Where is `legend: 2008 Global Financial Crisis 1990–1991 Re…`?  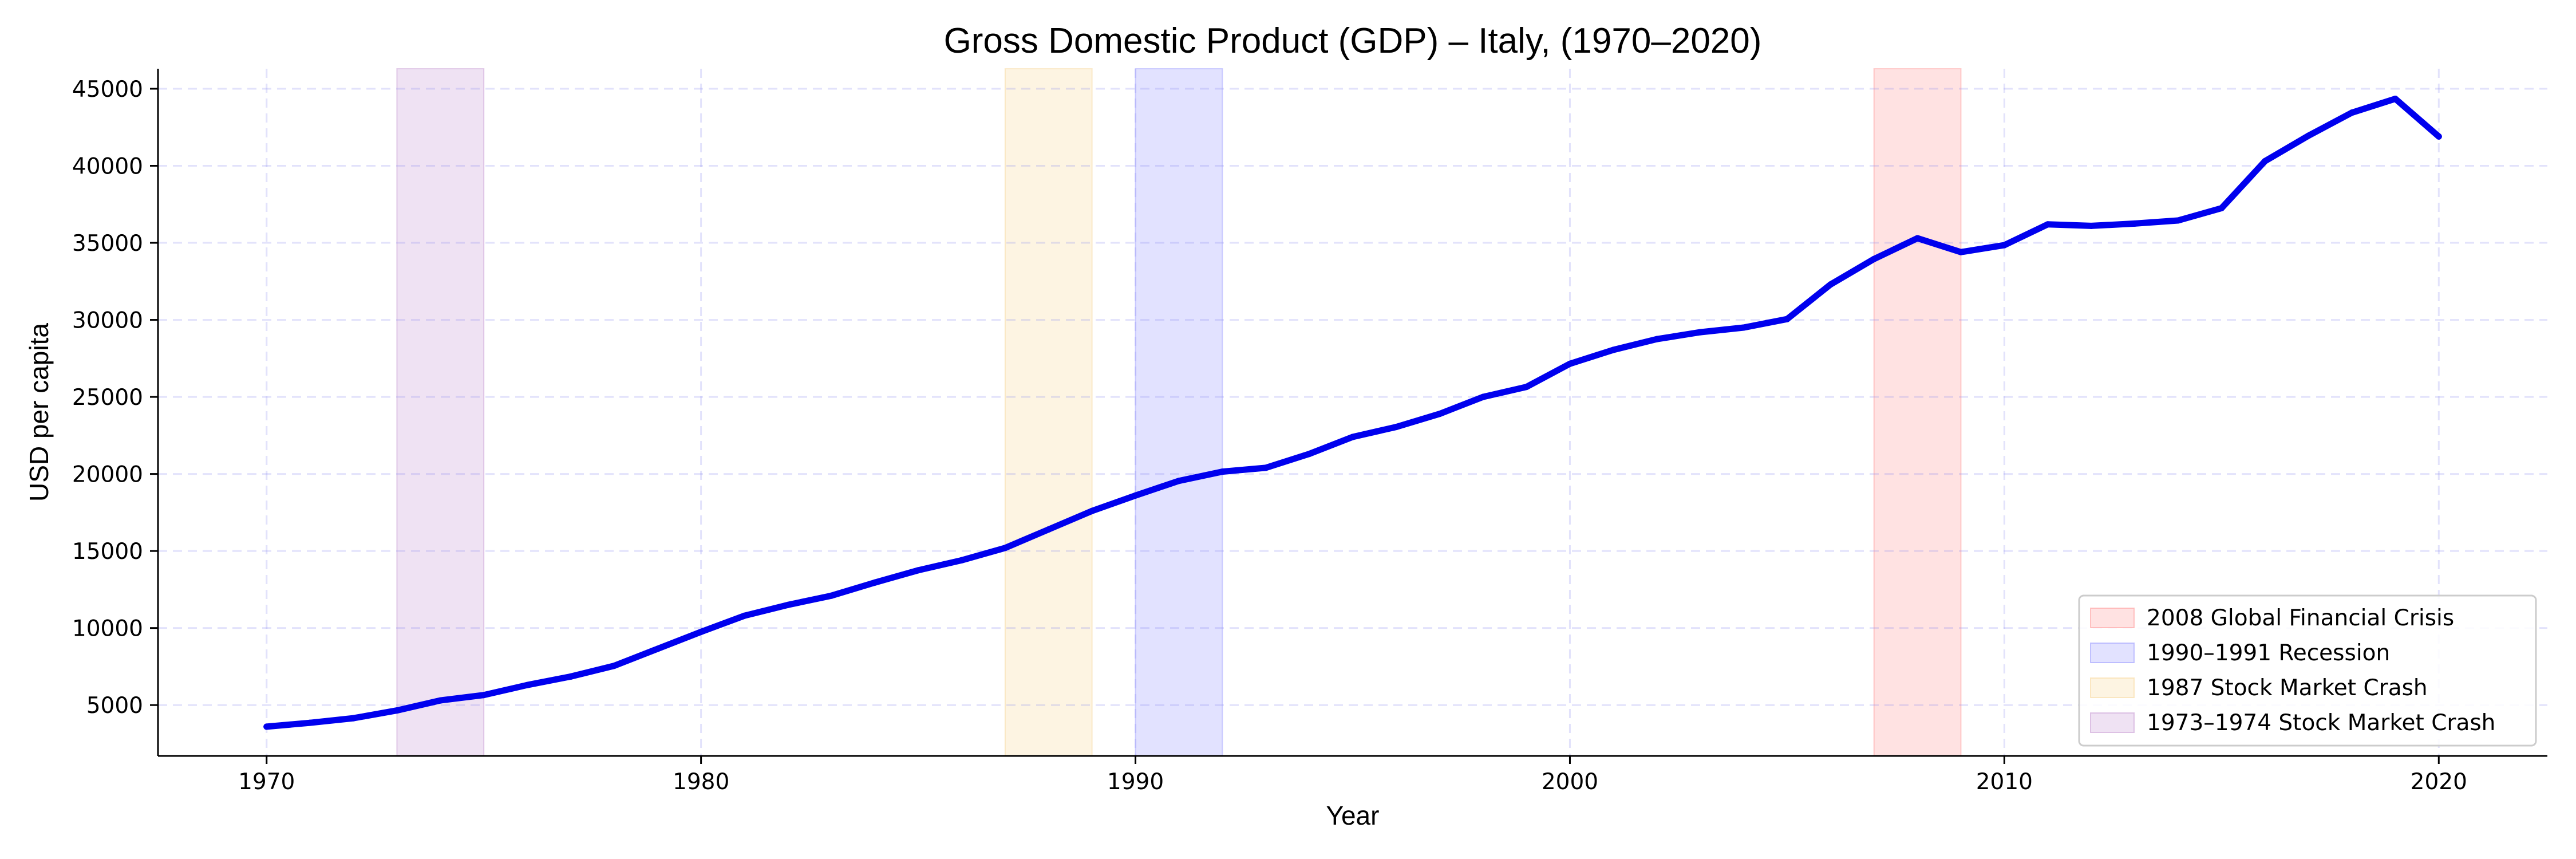 legend: 2008 Global Financial Crisis 1990–1991 Re… is located at coordinates (2307, 671).